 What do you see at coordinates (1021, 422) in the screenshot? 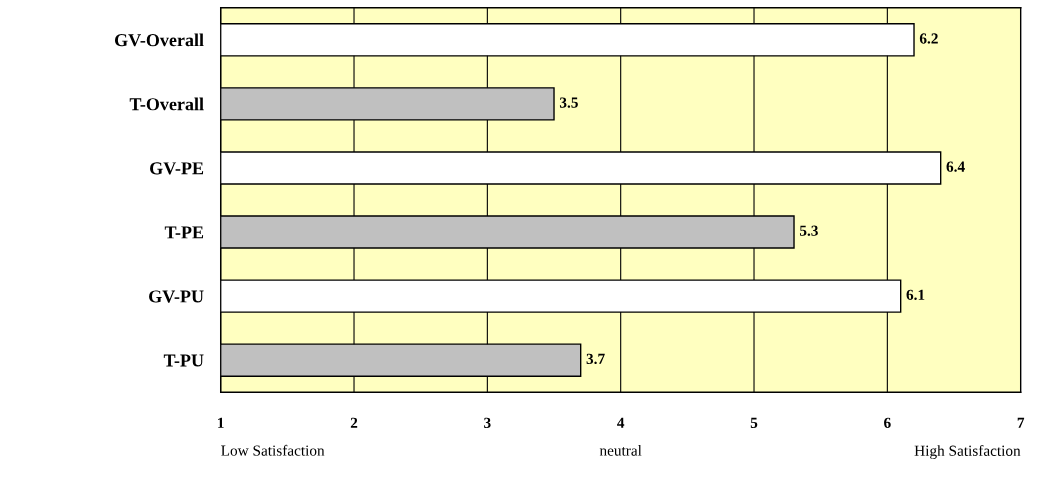
I see `x-tick-label: 7` at bounding box center [1021, 422].